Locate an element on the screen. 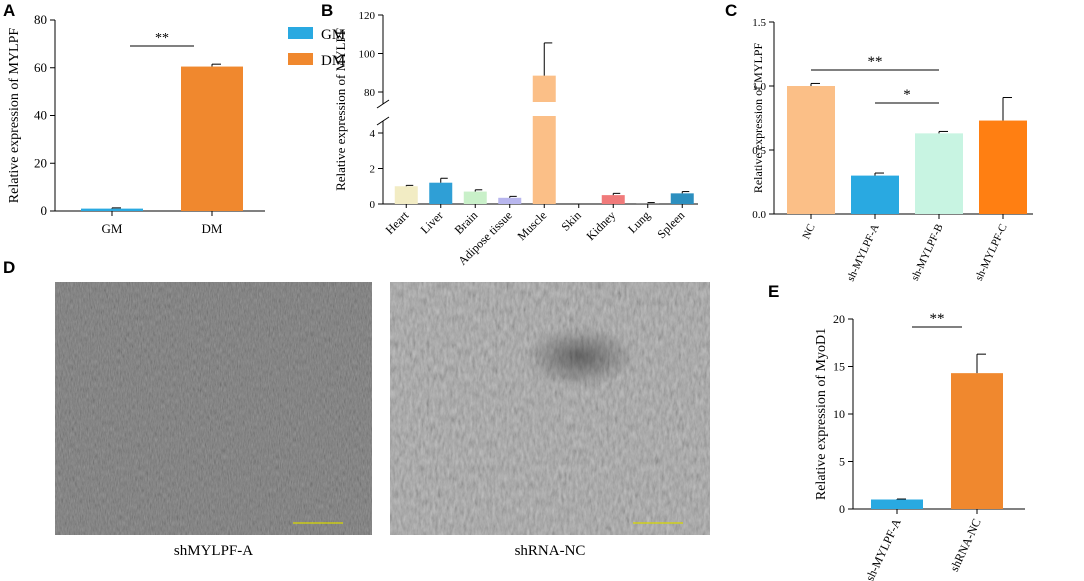 This screenshot has width=1084, height=581. significance-label: * is located at coordinates (907, 95).